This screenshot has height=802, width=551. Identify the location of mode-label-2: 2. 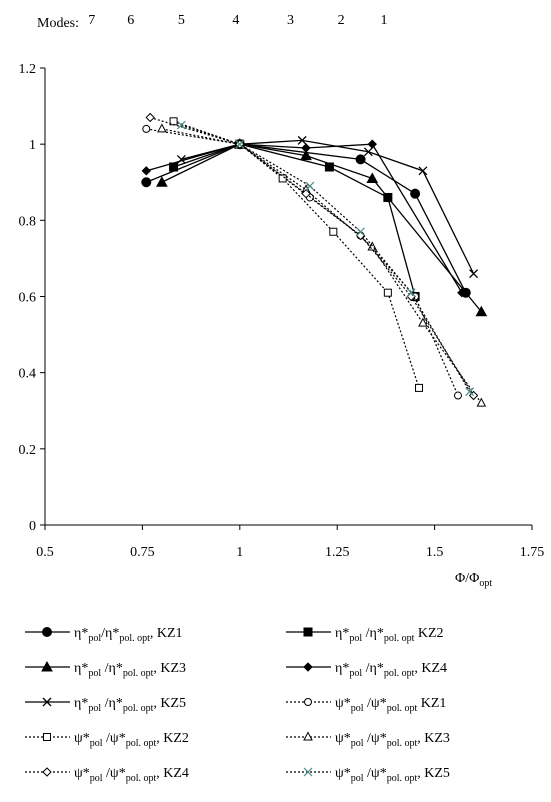
(341, 20).